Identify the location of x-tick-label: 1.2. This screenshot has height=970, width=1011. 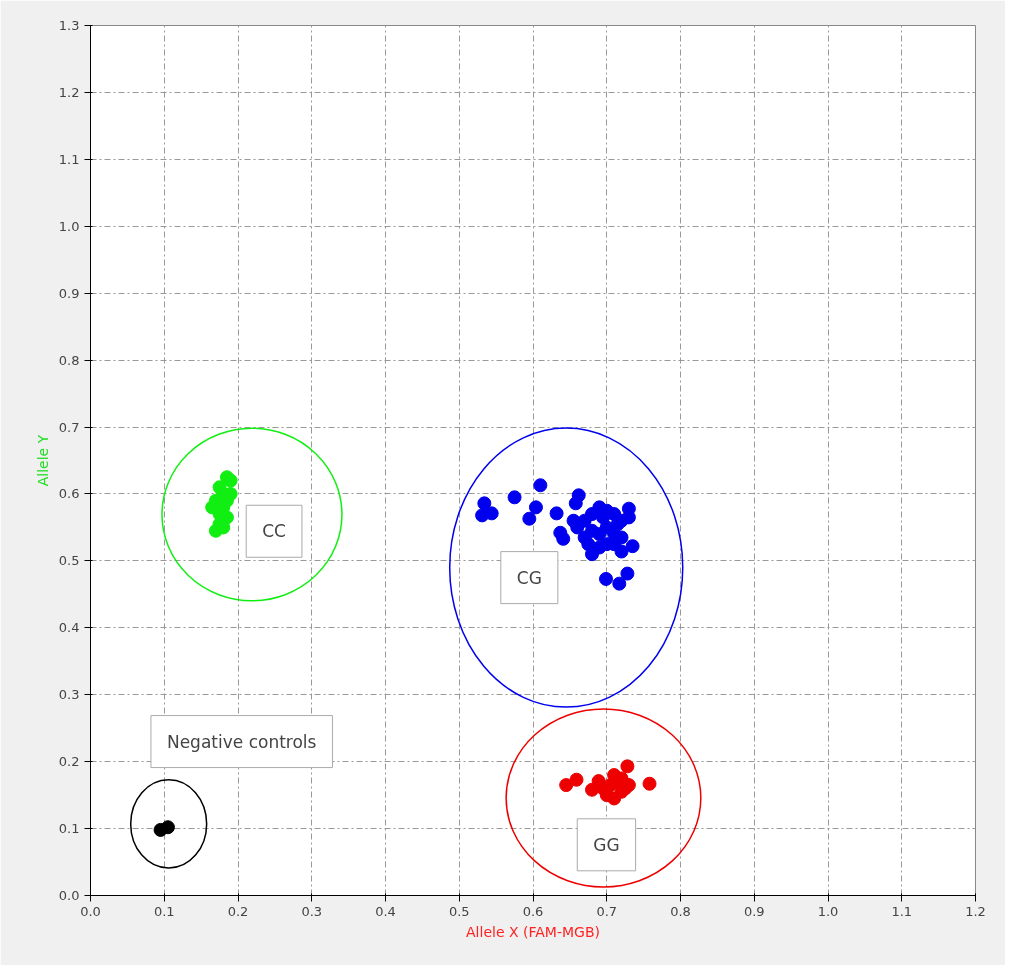
(975, 911).